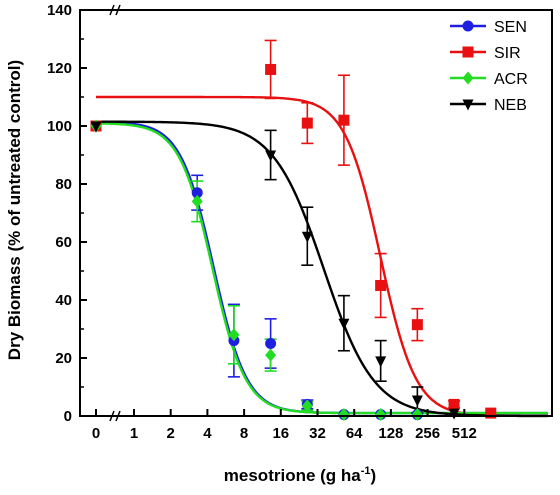 The width and height of the screenshot is (560, 495). Describe the element at coordinates (293, 475) in the screenshot. I see `x-axis-title-main: mesotrione (g ha` at that location.